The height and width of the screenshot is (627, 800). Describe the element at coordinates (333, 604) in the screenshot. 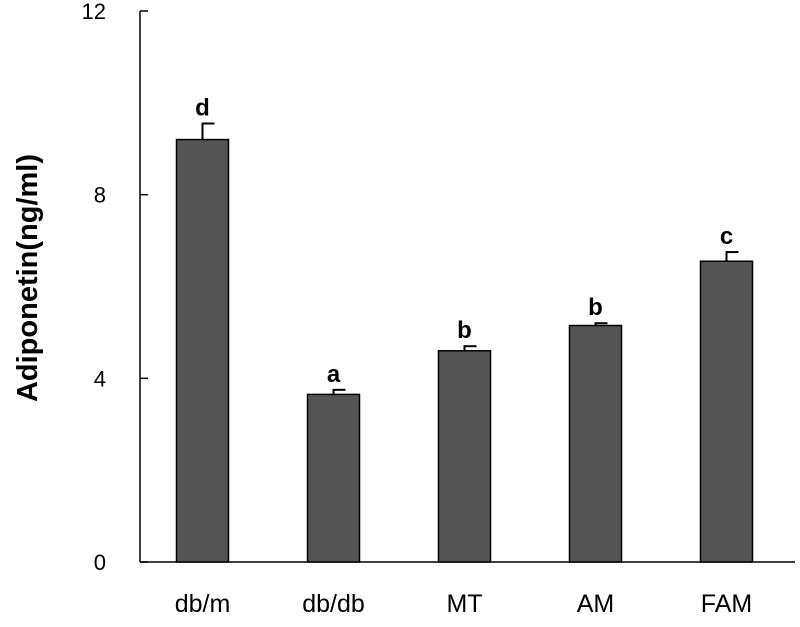

I see `category-label: db/db` at that location.